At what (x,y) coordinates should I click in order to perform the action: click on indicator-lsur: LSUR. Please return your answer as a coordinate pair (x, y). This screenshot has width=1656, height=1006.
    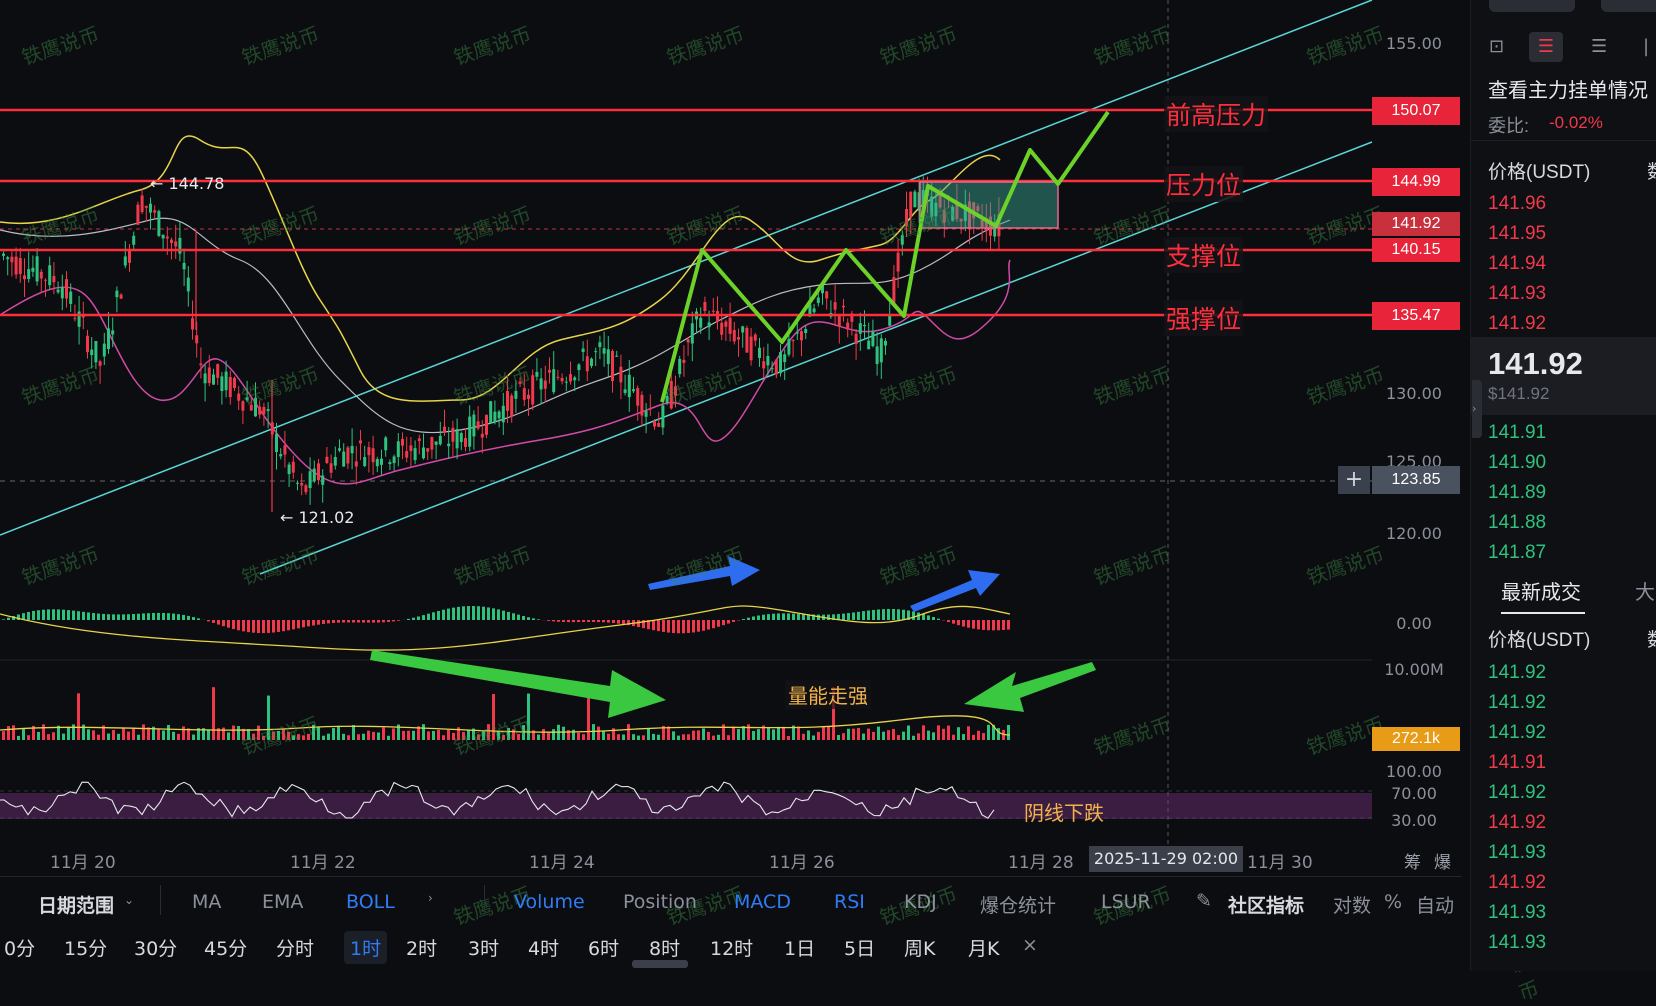
    Looking at the image, I should click on (1126, 902).